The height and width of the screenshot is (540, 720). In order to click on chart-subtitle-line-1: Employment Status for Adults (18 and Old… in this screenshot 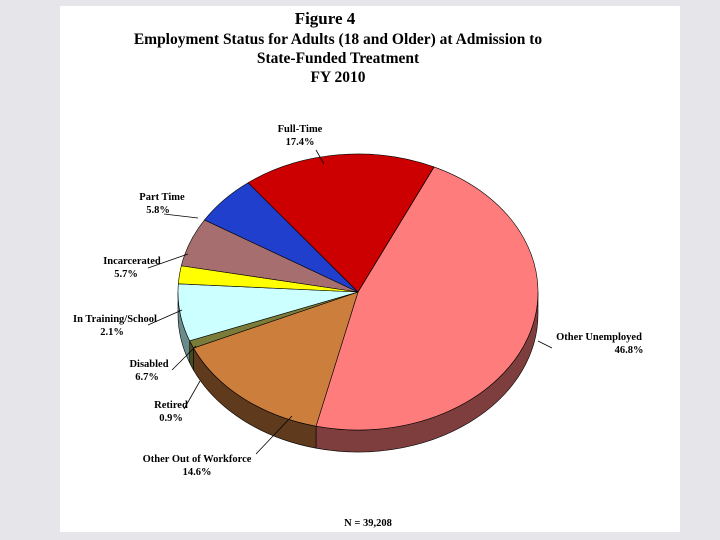, I will do `click(338, 39)`.